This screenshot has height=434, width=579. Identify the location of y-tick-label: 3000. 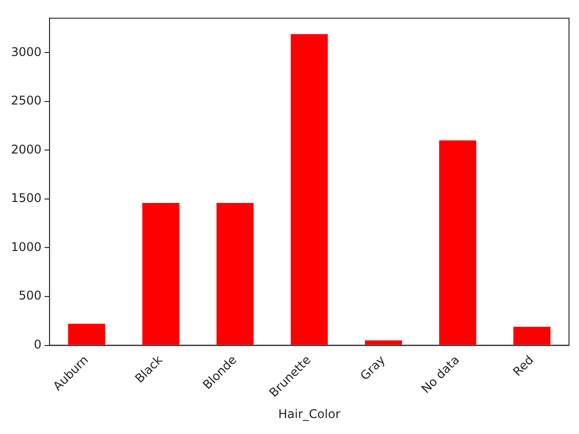
(26, 51).